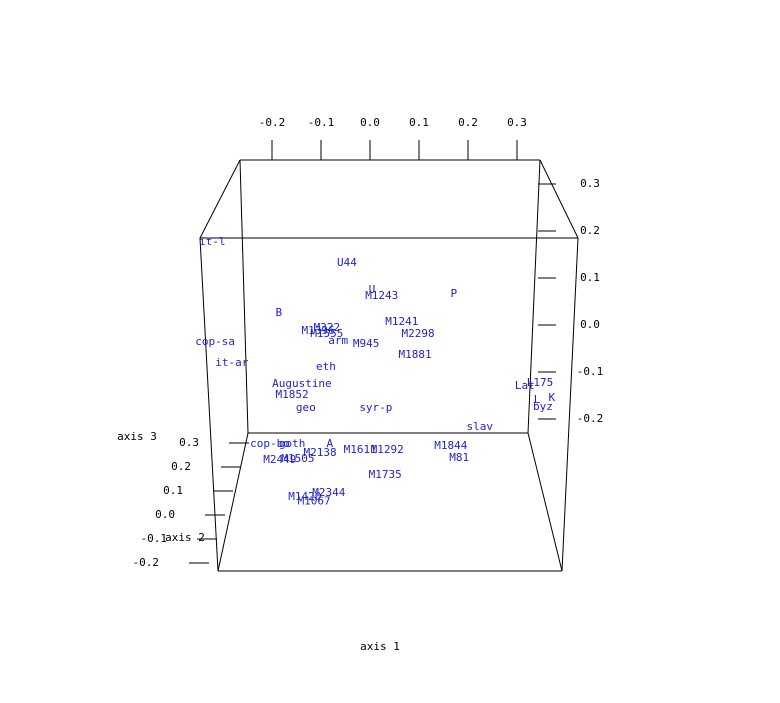  What do you see at coordinates (327, 327) in the screenshot?
I see `point-label: M322` at bounding box center [327, 327].